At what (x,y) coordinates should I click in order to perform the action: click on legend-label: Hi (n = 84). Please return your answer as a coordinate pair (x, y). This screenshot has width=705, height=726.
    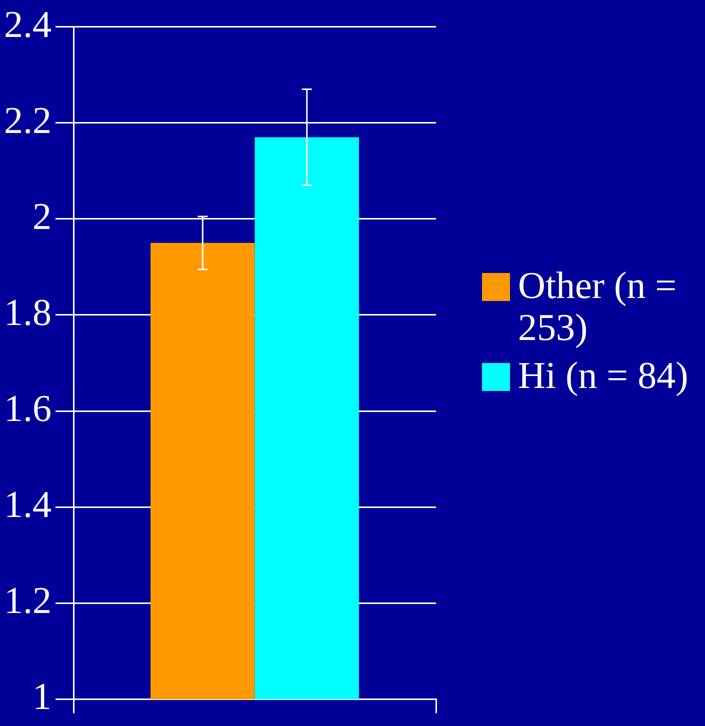
    Looking at the image, I should click on (603, 376).